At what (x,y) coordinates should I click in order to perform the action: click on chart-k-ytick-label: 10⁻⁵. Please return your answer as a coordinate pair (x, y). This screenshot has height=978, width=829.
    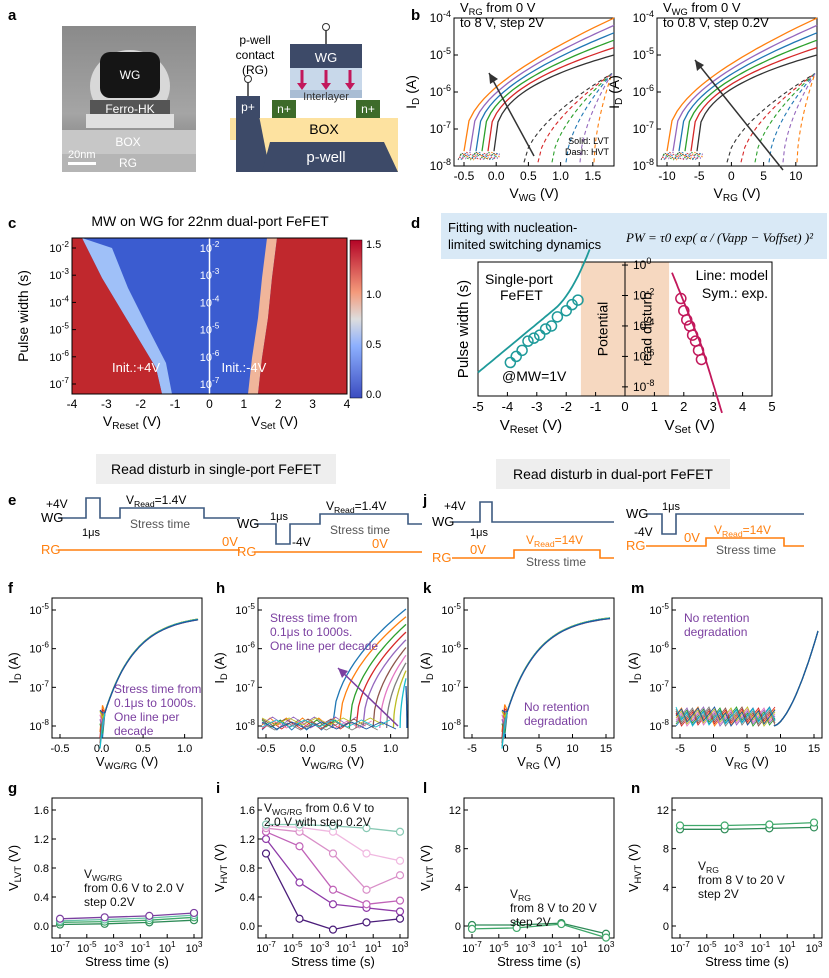
    Looking at the image, I should click on (451, 609).